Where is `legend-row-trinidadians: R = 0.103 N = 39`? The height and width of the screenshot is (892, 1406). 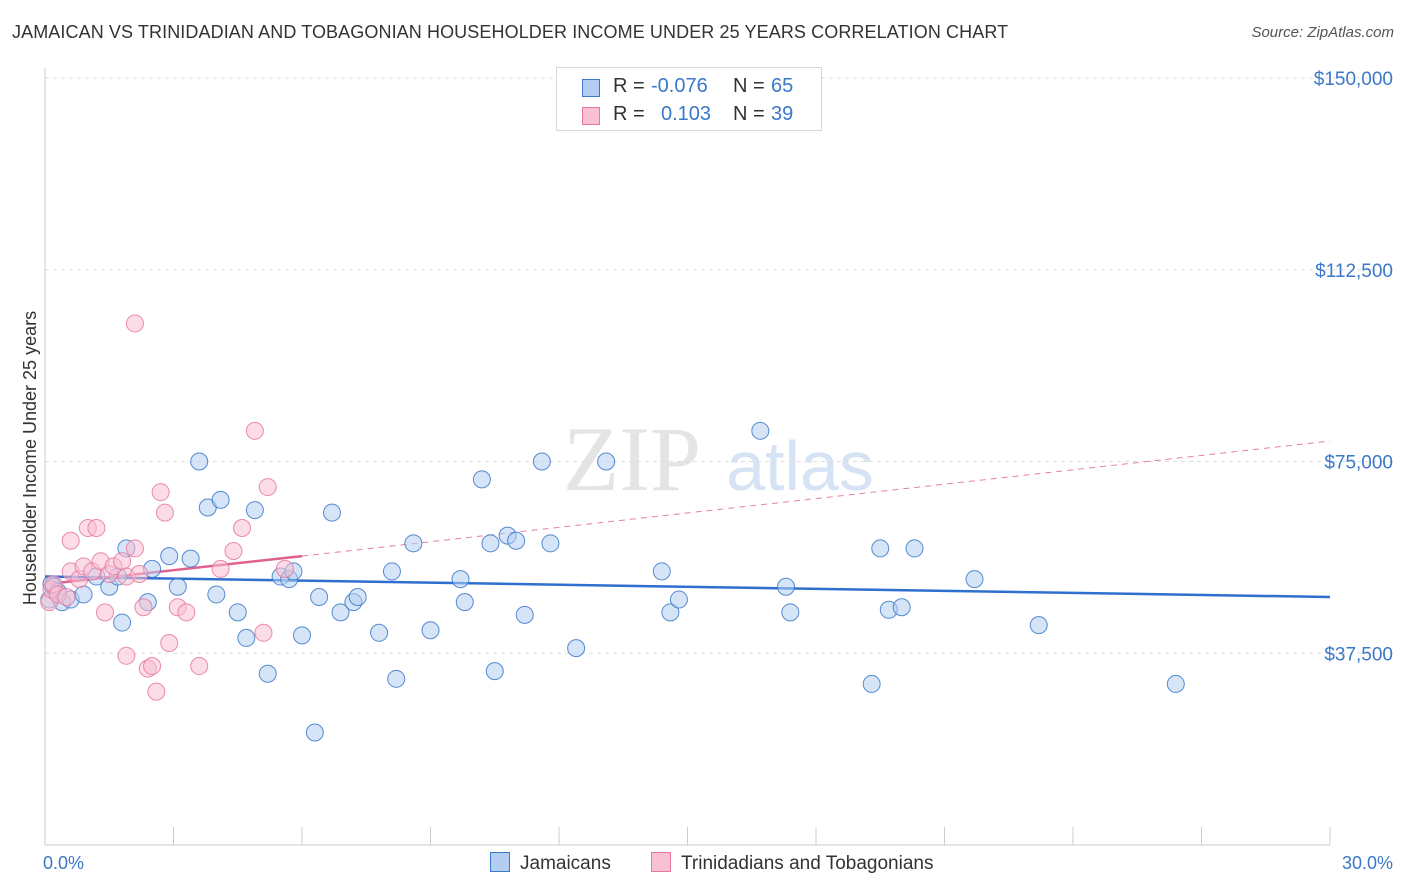
legend-row-trinidadians: R = 0.103 N = 39 is located at coordinates (689, 115).